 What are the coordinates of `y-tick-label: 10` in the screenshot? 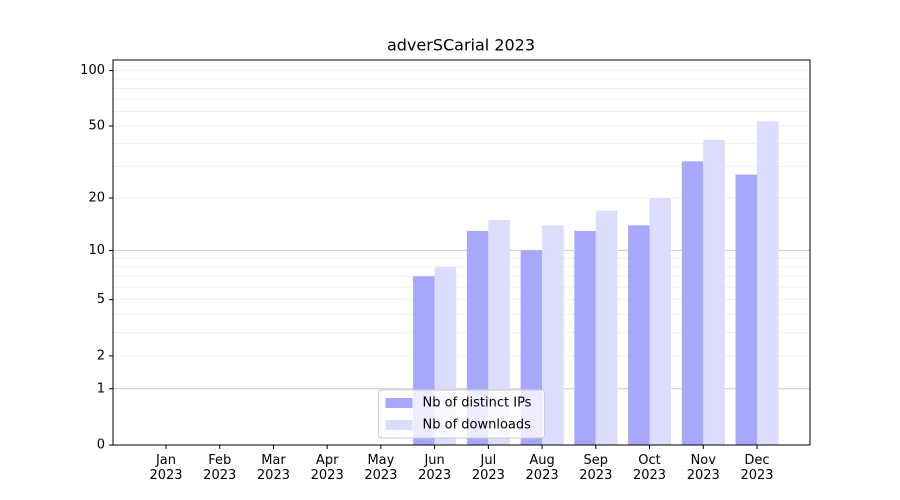 It's located at (96, 250).